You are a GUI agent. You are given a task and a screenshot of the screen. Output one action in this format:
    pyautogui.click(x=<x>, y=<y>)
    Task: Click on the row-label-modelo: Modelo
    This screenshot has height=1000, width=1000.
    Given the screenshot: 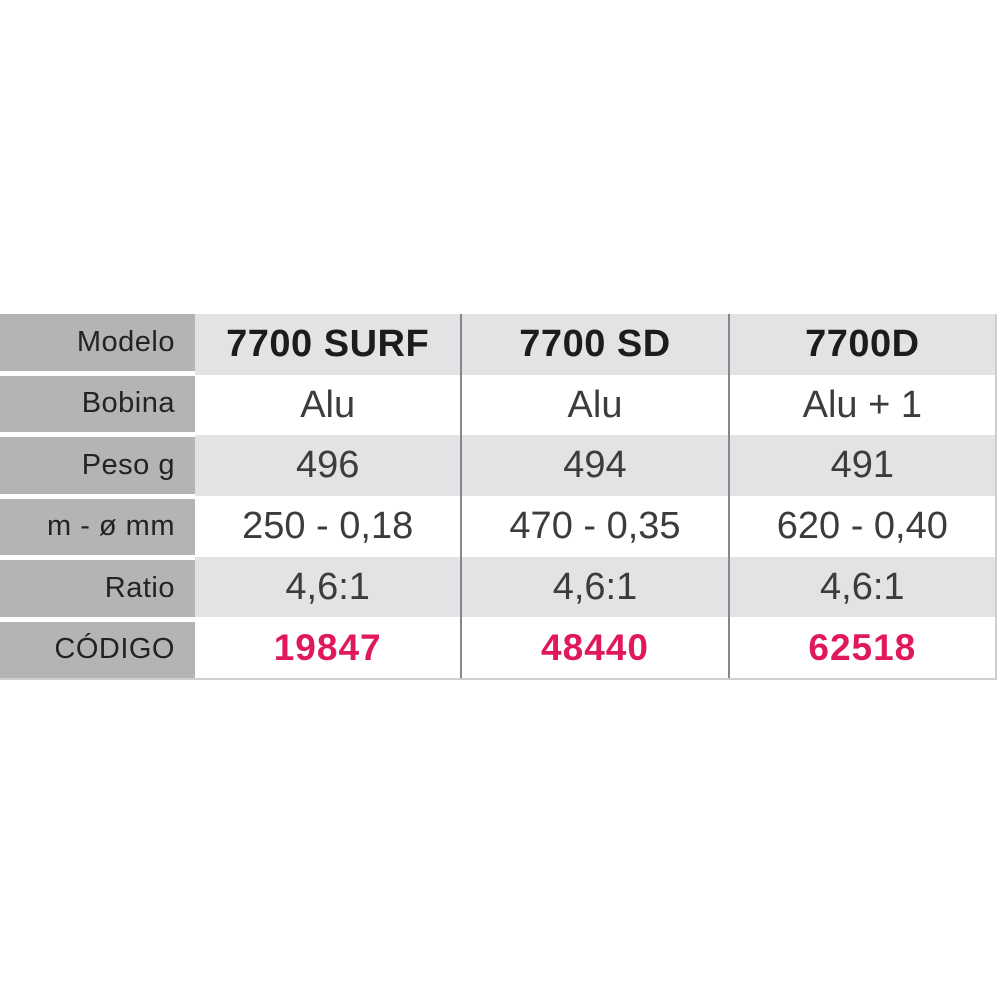 What is the action you would take?
    pyautogui.click(x=97, y=342)
    